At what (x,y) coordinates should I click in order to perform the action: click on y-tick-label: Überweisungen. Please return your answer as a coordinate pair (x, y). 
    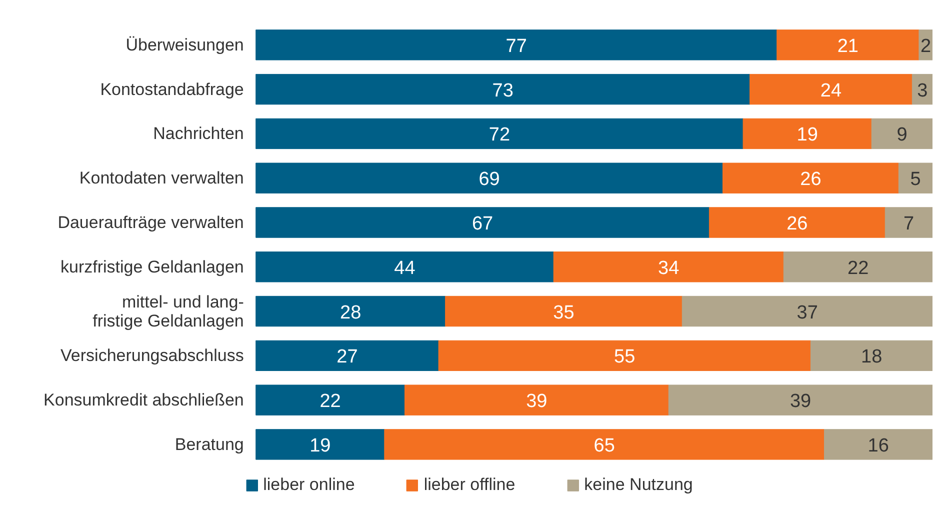
    Looking at the image, I should click on (185, 44).